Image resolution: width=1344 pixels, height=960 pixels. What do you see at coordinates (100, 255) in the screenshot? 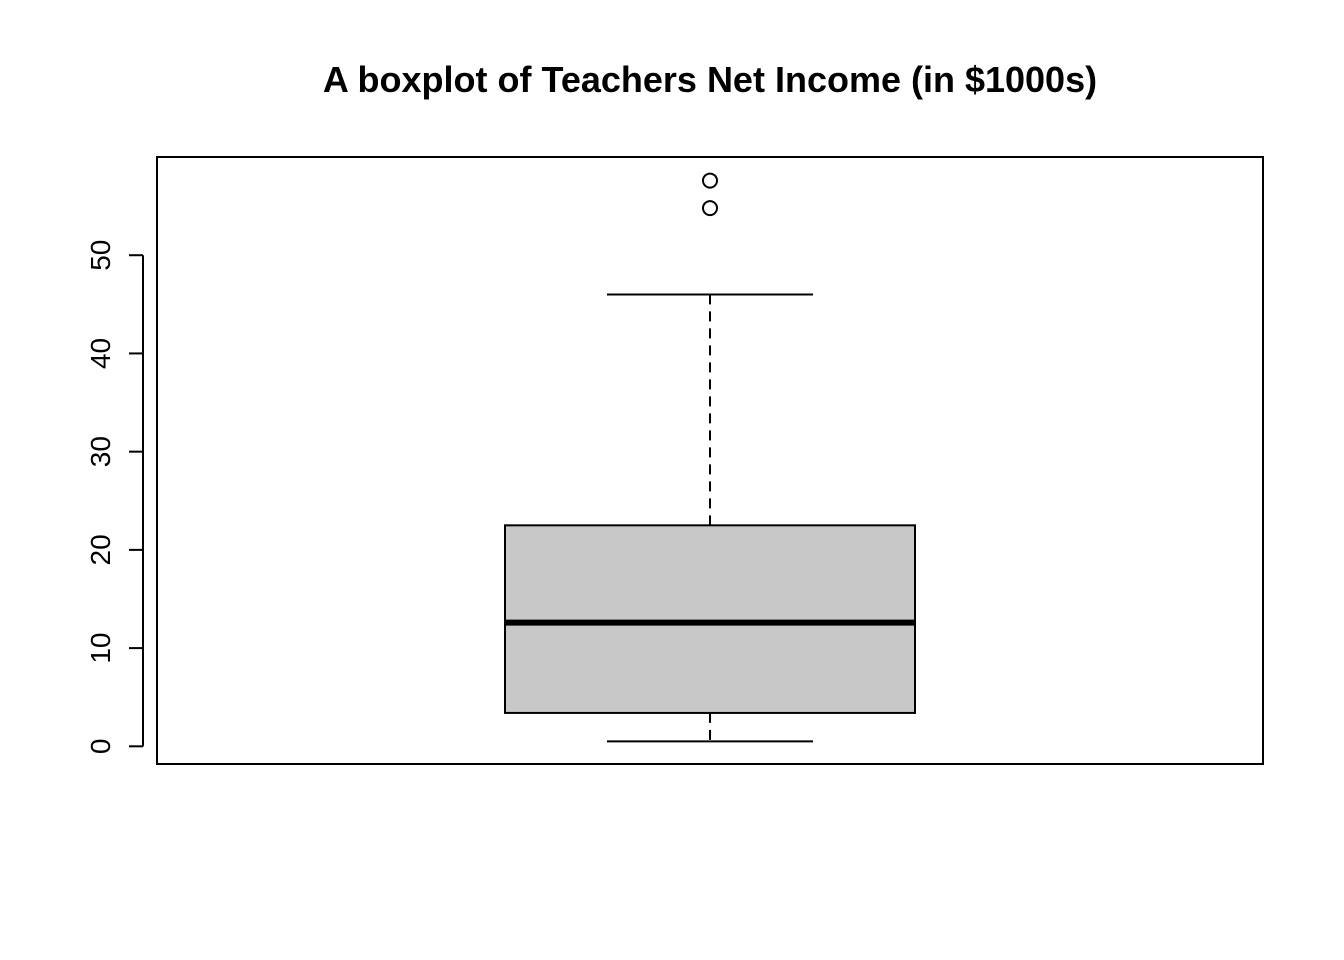
I see `y-tick-label: 50` at bounding box center [100, 255].